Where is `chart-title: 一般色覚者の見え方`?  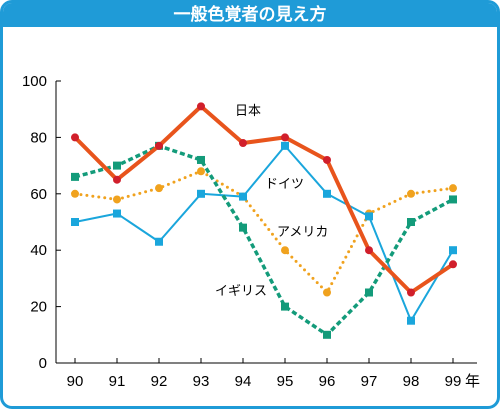 chart-title: 一般色覚者の見え方 is located at coordinates (250, 15).